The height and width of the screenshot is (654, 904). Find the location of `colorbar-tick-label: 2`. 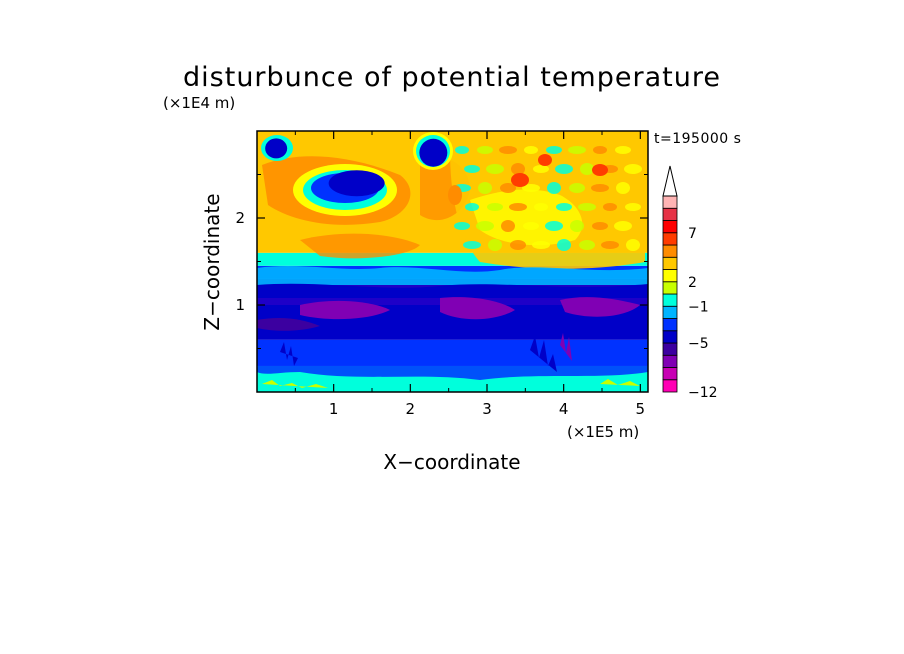

colorbar-tick-label: 2 is located at coordinates (692, 283).